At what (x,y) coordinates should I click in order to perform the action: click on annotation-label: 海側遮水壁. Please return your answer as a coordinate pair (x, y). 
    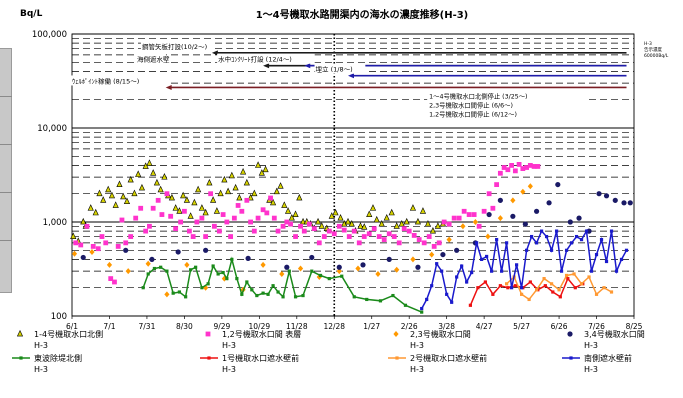
    Looking at the image, I should click on (153, 59).